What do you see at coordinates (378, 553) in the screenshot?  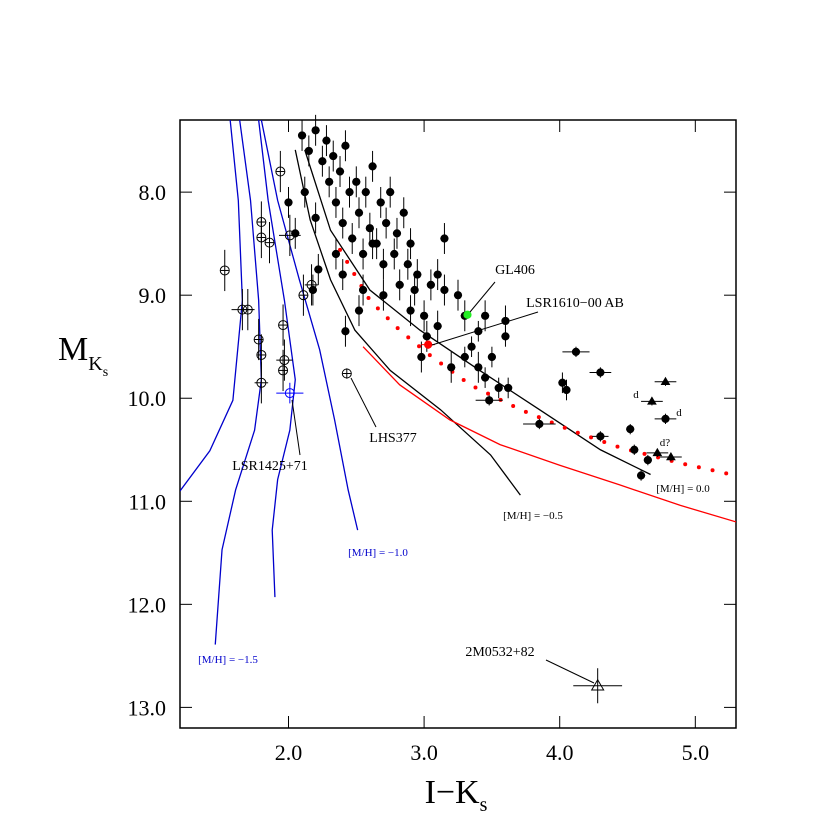 I see `annotation: [M/H] = −1.0` at bounding box center [378, 553].